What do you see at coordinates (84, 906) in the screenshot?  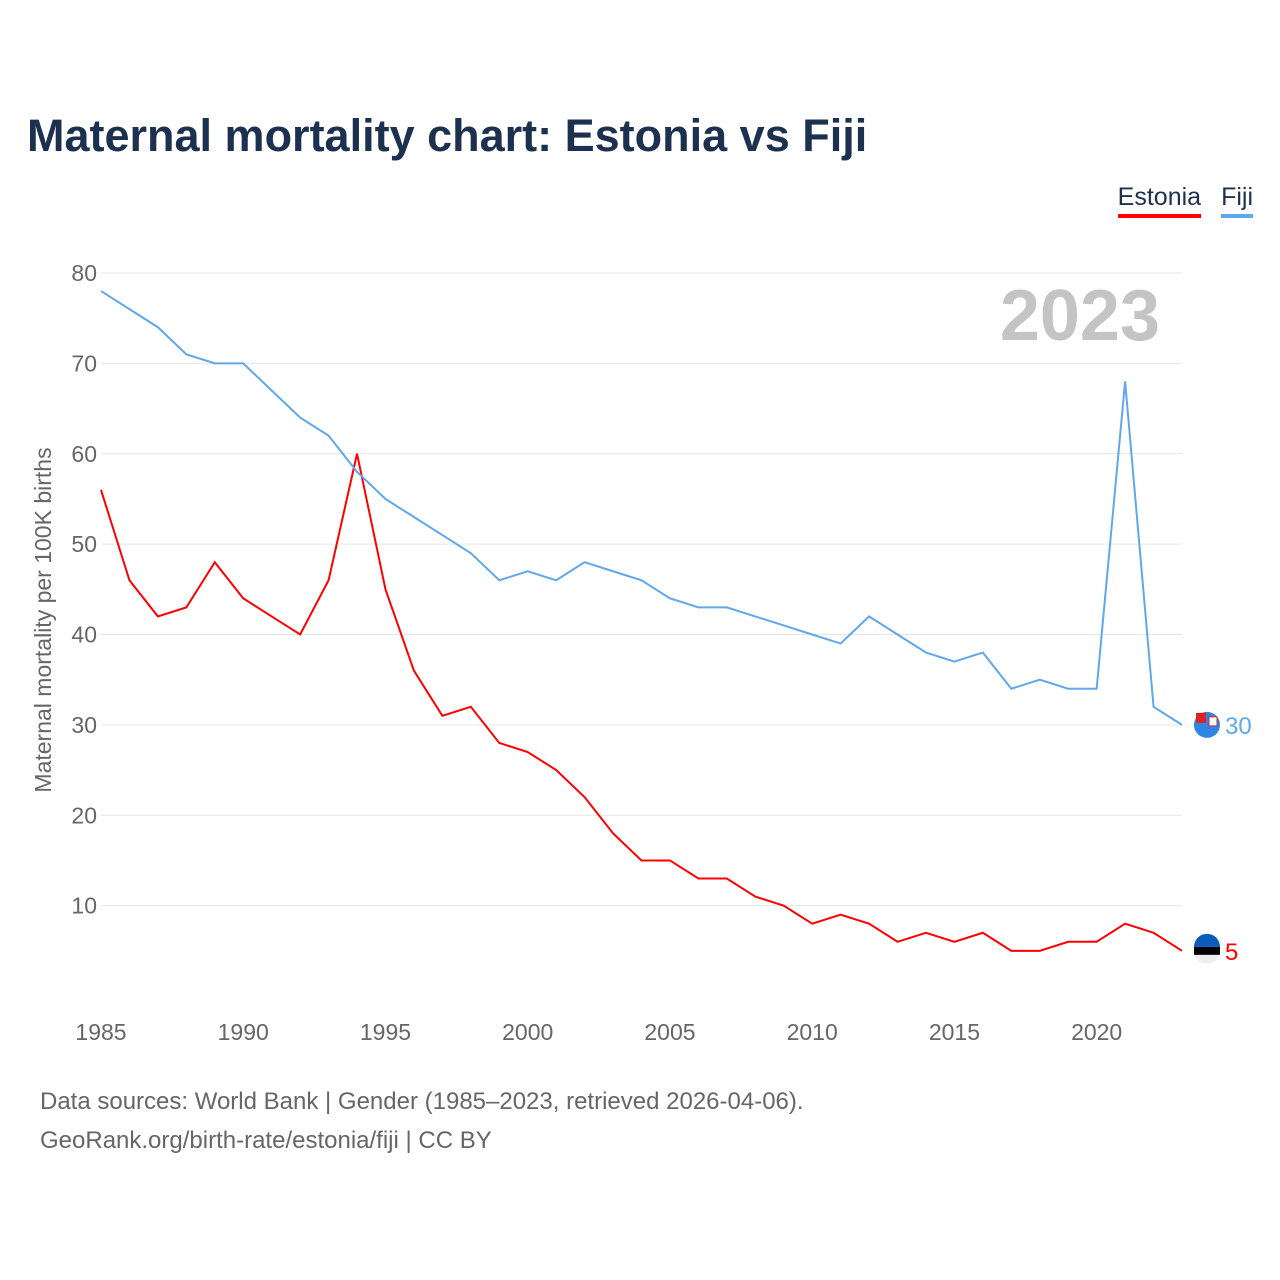 I see `y-tick-label: 10` at bounding box center [84, 906].